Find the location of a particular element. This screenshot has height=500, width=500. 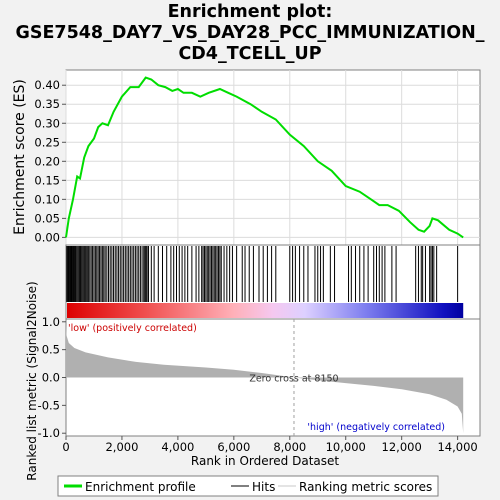

es-y-tick-label: 0.00 is located at coordinates (47, 237).